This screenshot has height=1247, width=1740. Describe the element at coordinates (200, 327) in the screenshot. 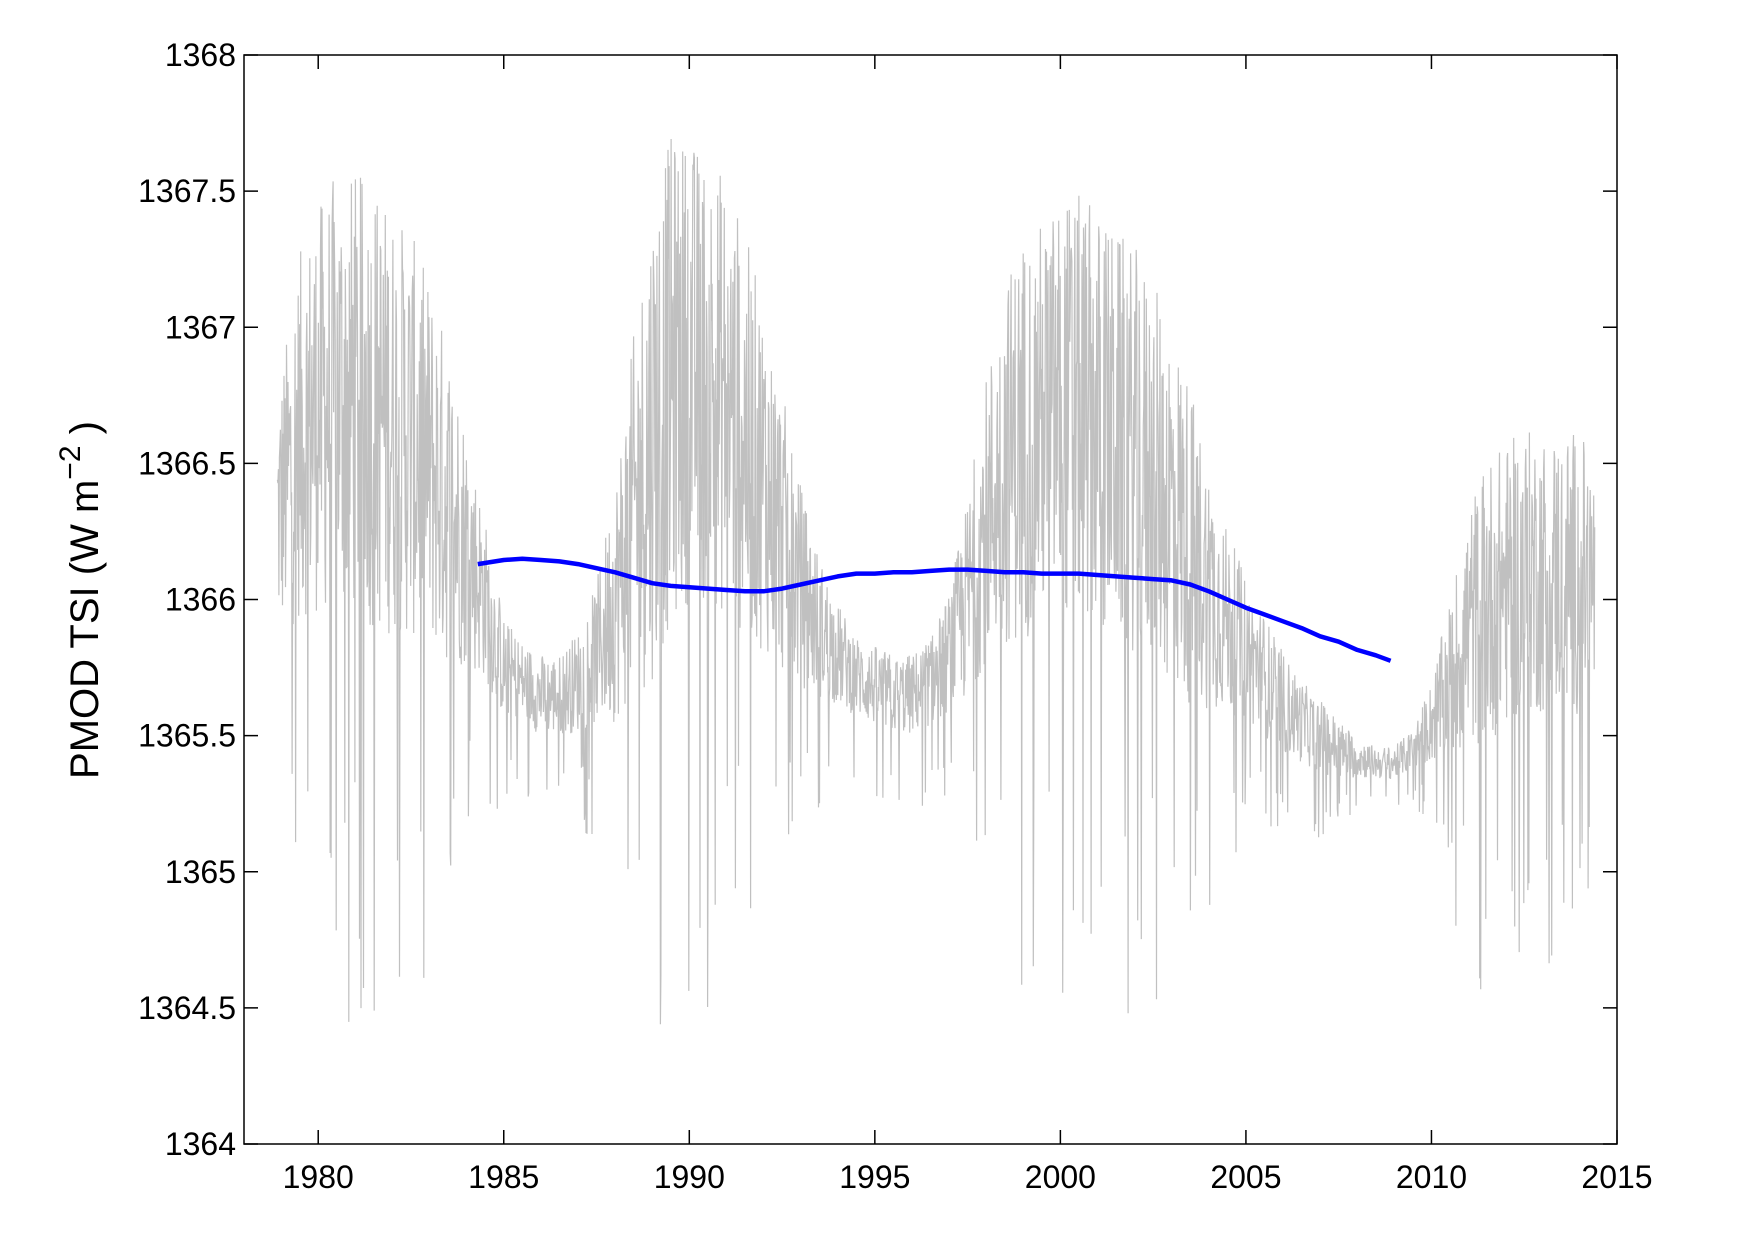

I see `y-tick-label: 1367` at that location.